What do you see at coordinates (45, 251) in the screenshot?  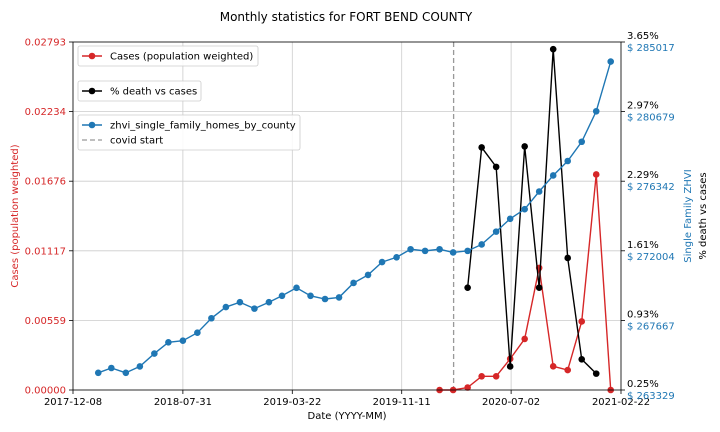 I see `y-tick-label-left: 0.01117` at bounding box center [45, 251].